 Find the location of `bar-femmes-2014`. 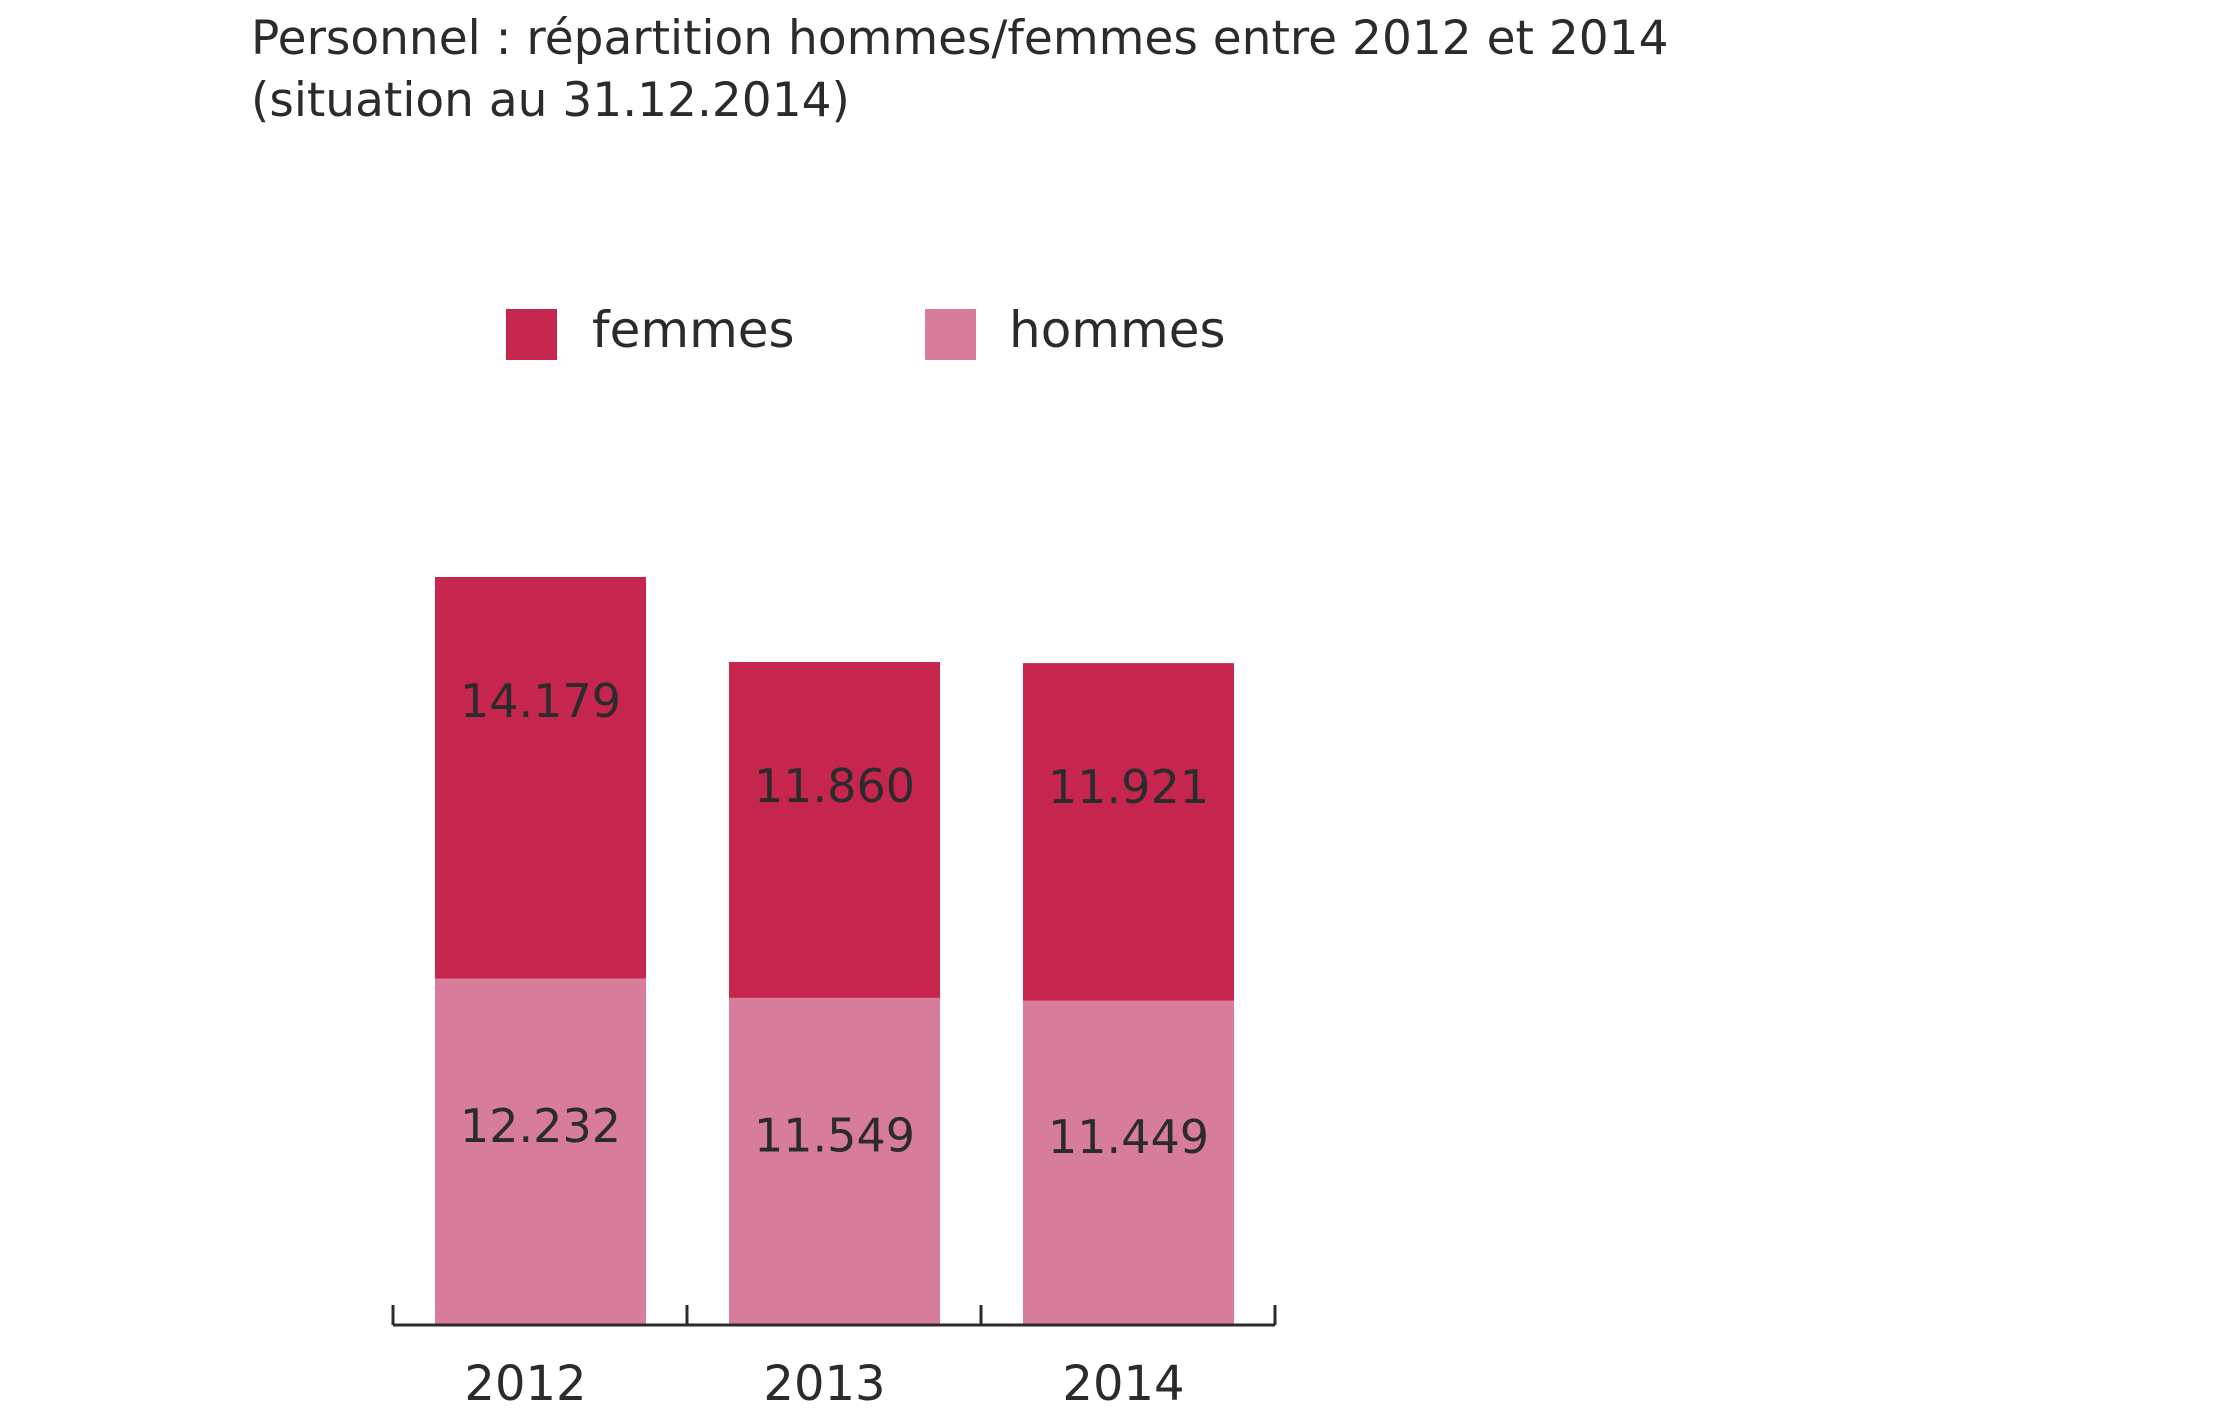

bar-femmes-2014 is located at coordinates (1128, 832).